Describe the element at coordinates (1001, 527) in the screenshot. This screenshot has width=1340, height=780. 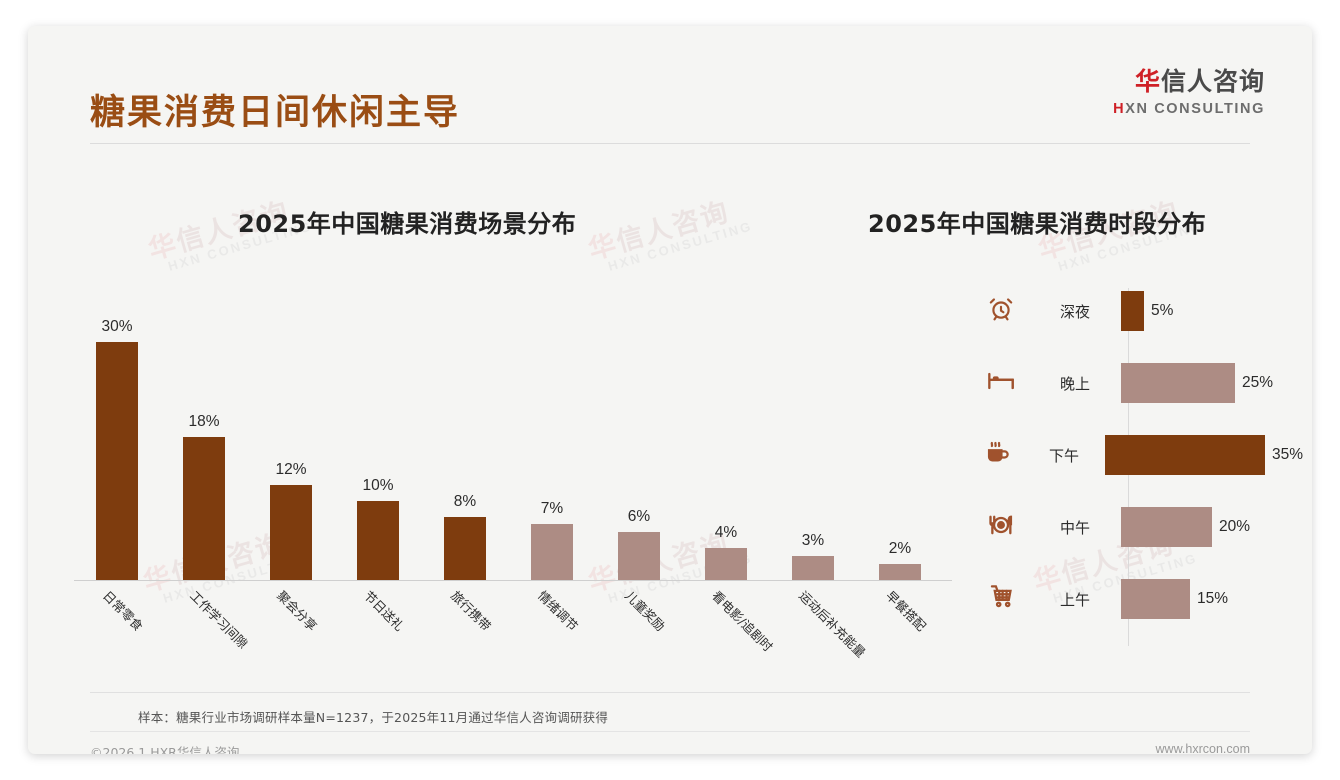
I see `plate-cutlery-icon` at that location.